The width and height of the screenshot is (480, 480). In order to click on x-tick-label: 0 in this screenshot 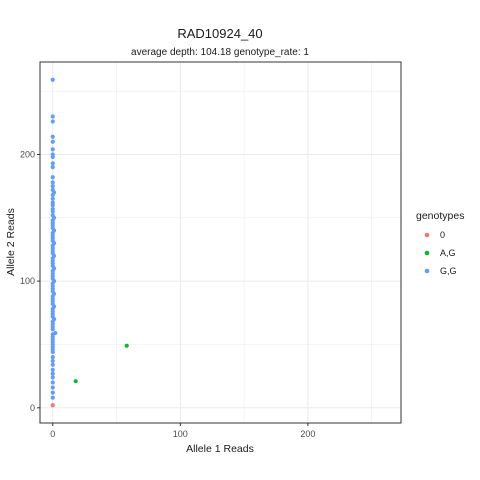, I will do `click(52, 434)`.